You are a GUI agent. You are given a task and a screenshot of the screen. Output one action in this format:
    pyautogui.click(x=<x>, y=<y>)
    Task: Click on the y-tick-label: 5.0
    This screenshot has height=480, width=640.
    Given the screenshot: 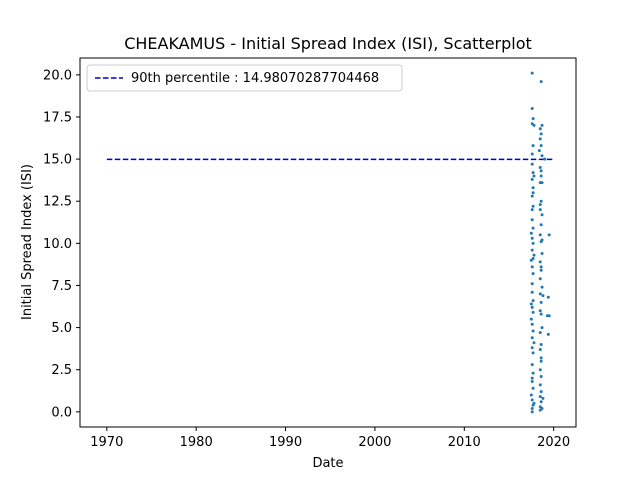 What is the action you would take?
    pyautogui.click(x=61, y=328)
    